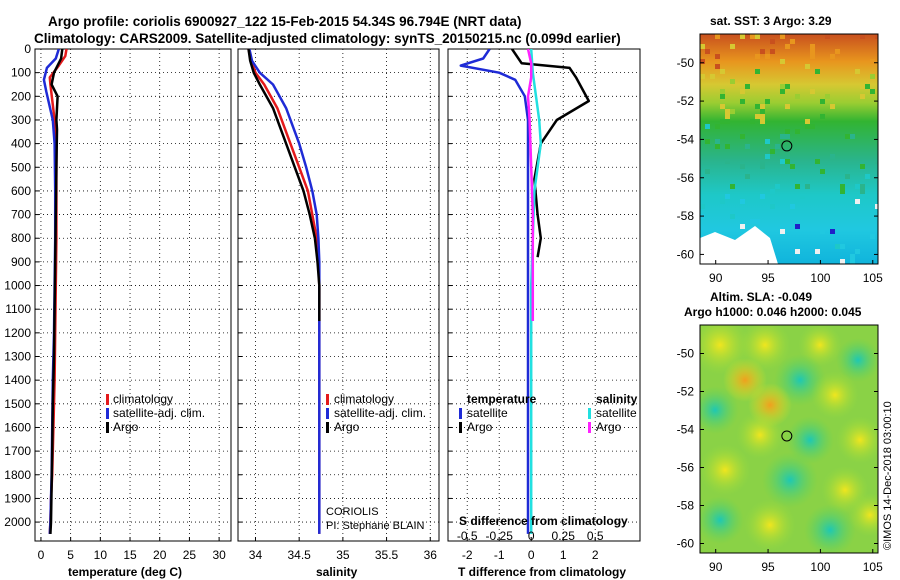 This screenshot has height=580, width=900. What do you see at coordinates (21, 262) in the screenshot?
I see `depth-tick-label: 900` at bounding box center [21, 262].